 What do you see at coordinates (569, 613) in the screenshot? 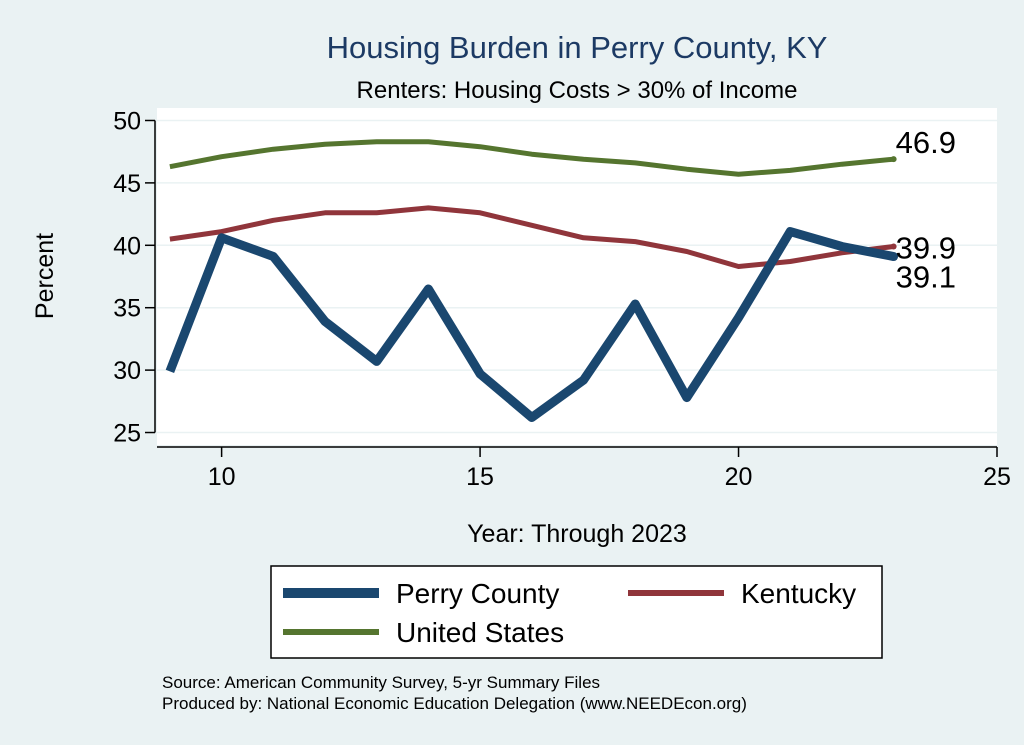
I see `legend-items: Perry County Kentucky United States` at bounding box center [569, 613].